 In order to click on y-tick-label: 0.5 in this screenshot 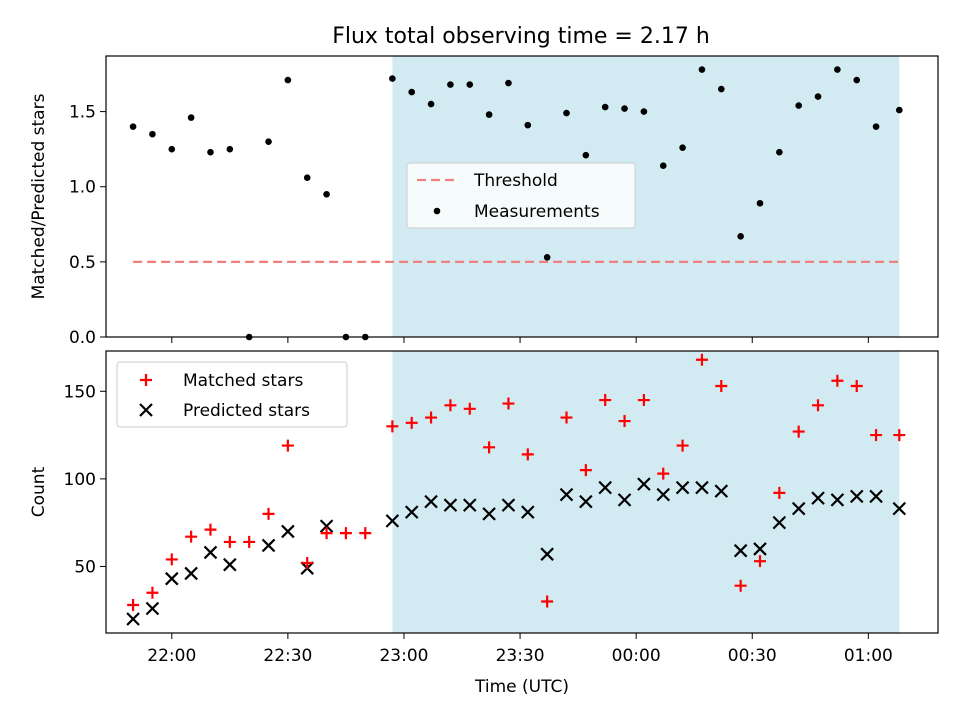, I will do `click(82, 263)`.